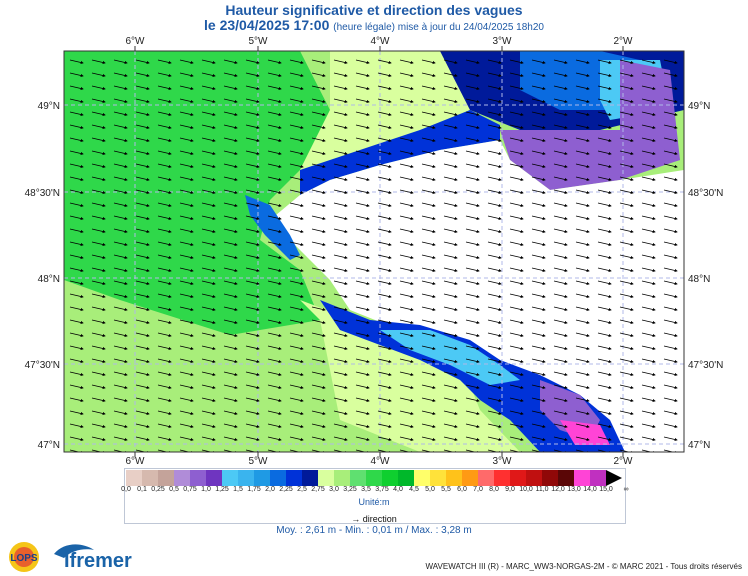 The width and height of the screenshot is (748, 576). I want to click on direction-legend: → direction, so click(374, 519).